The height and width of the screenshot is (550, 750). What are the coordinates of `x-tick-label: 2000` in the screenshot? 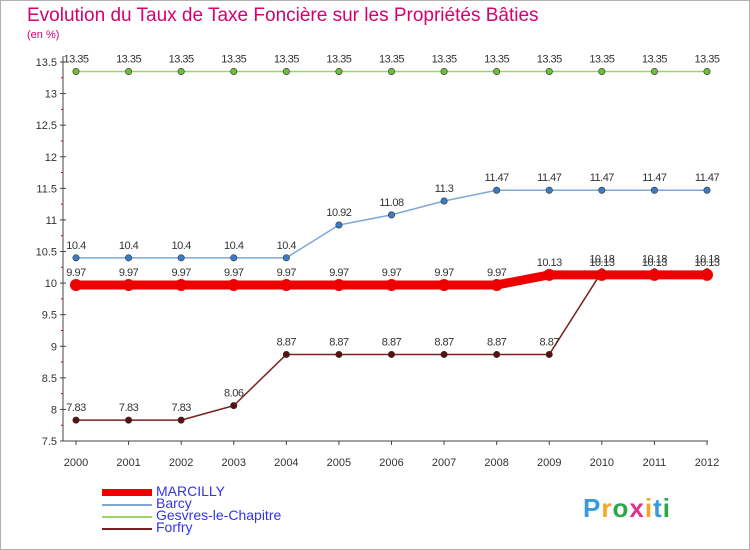 It's located at (76, 463).